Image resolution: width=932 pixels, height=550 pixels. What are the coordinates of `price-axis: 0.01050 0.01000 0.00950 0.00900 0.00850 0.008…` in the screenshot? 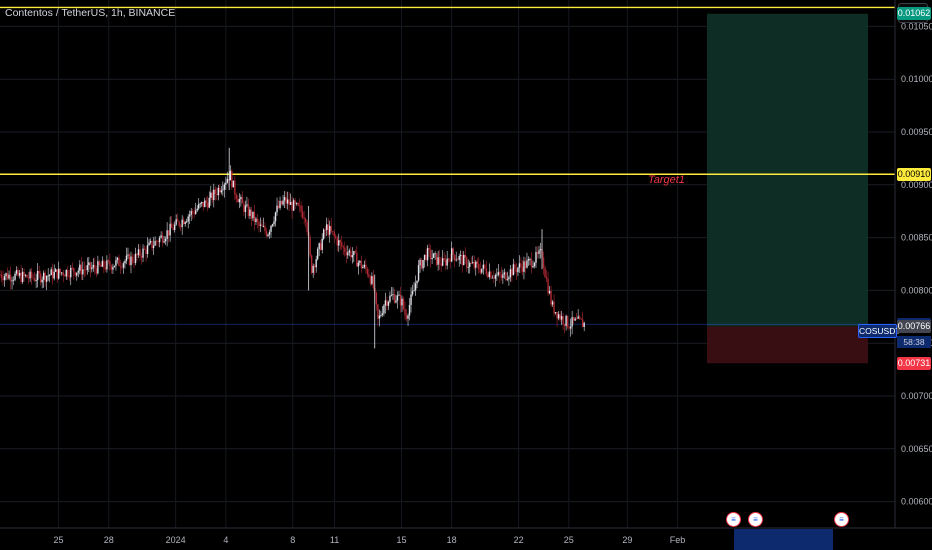 It's located at (913, 275).